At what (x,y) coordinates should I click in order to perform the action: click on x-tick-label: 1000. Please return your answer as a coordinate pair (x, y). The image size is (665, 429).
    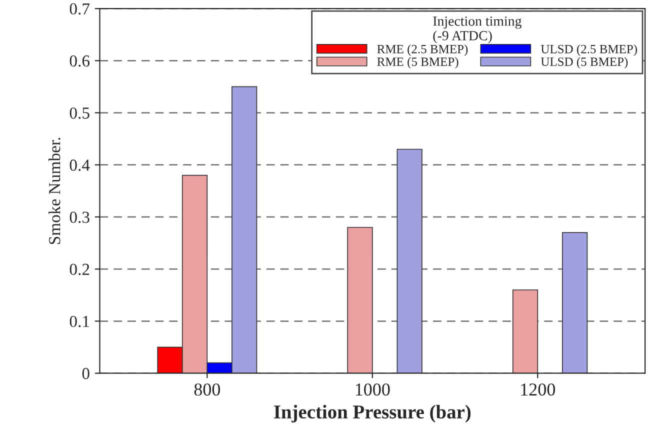
    Looking at the image, I should click on (373, 389).